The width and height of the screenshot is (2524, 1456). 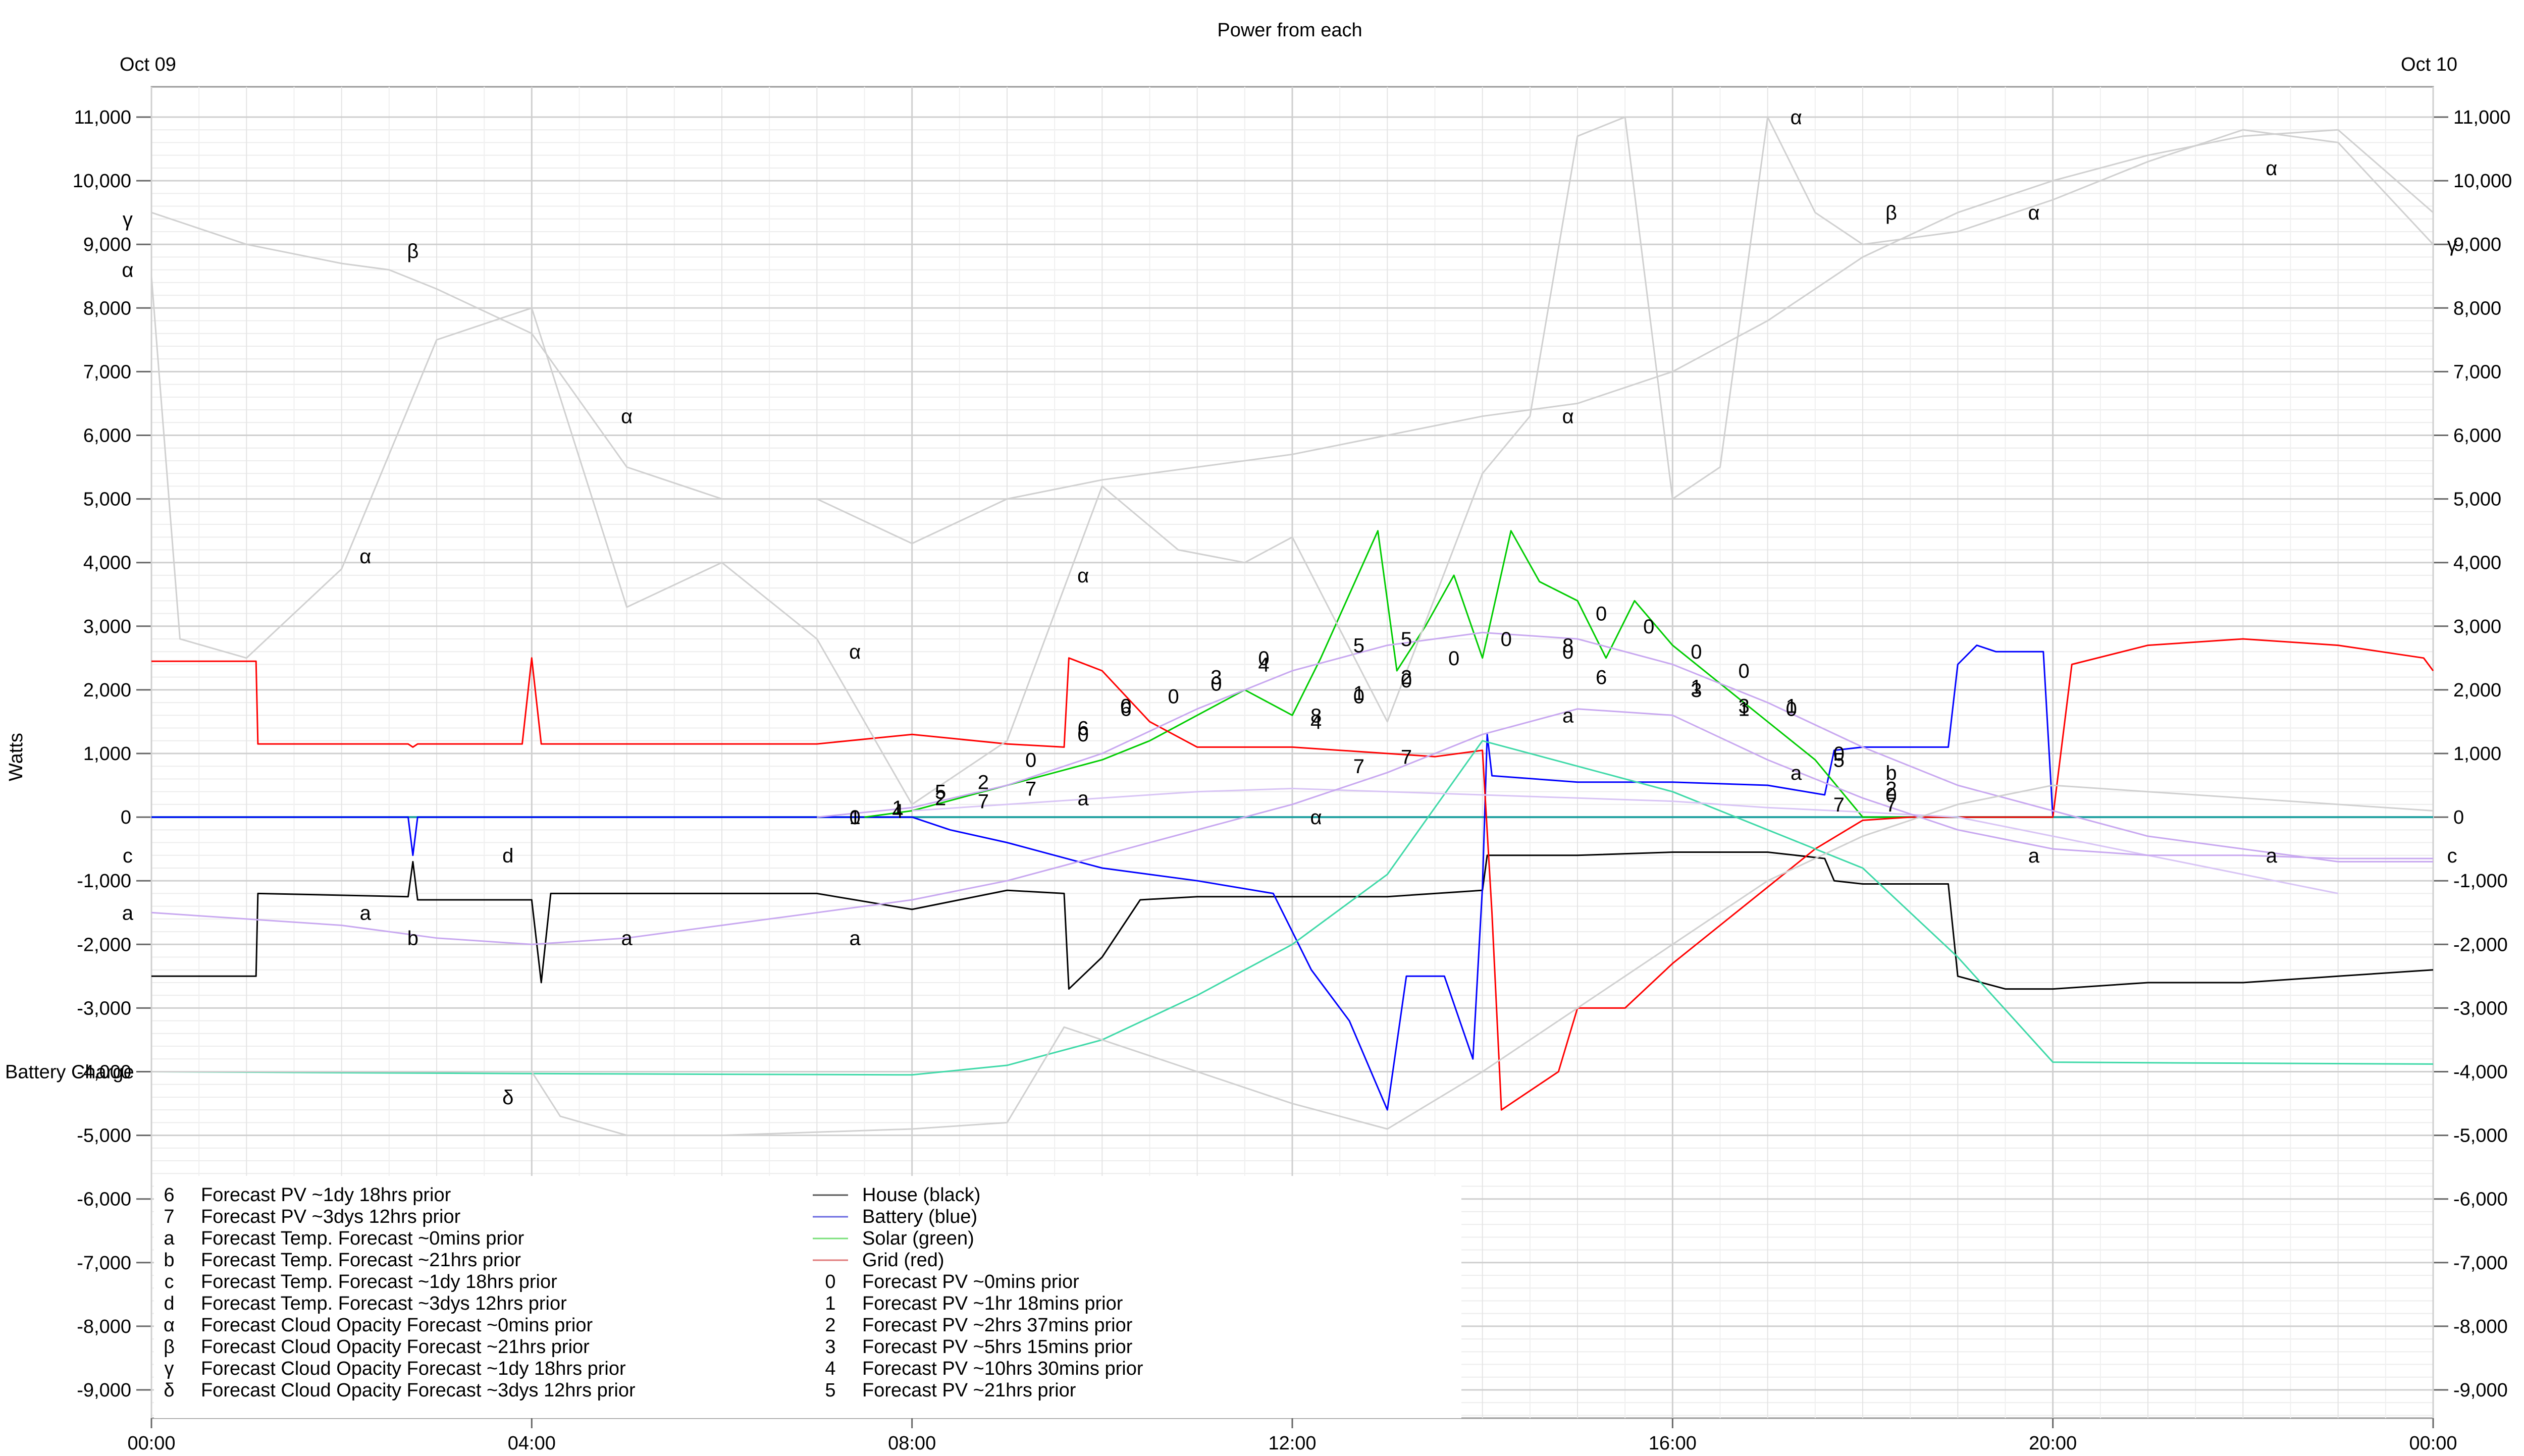 I want to click on y-tick-label-left: 5,000, so click(x=107, y=500).